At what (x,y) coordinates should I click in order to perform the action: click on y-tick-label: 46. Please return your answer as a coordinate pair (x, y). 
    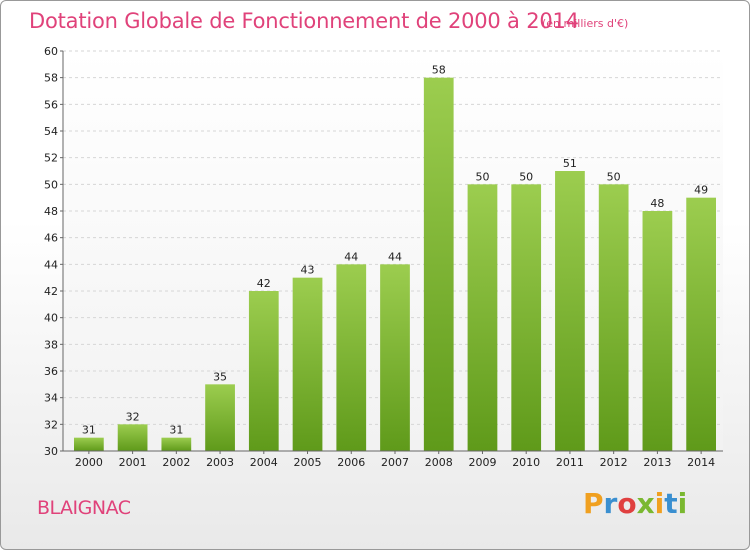
    Looking at the image, I should click on (51, 238).